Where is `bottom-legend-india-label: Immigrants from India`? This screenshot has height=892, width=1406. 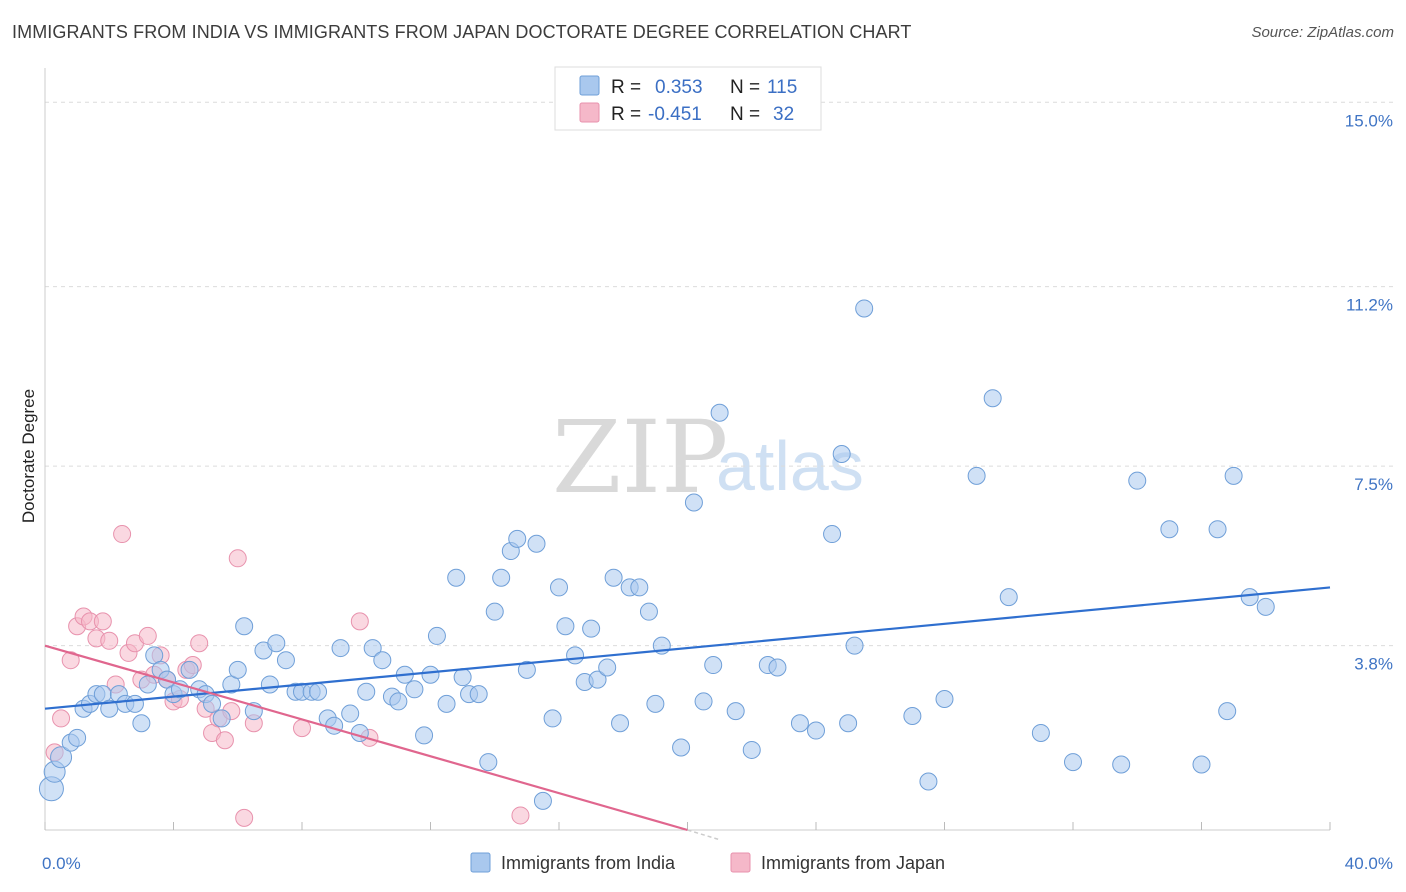
bottom-legend-india-label: Immigrants from India is located at coordinates (588, 863).